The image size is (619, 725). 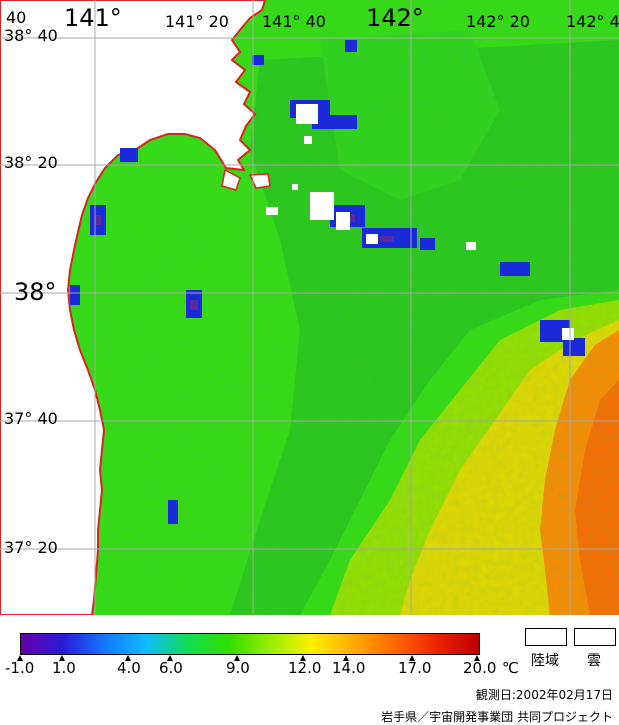 What do you see at coordinates (592, 21) in the screenshot?
I see `lon-label-142-40: 142° 4` at bounding box center [592, 21].